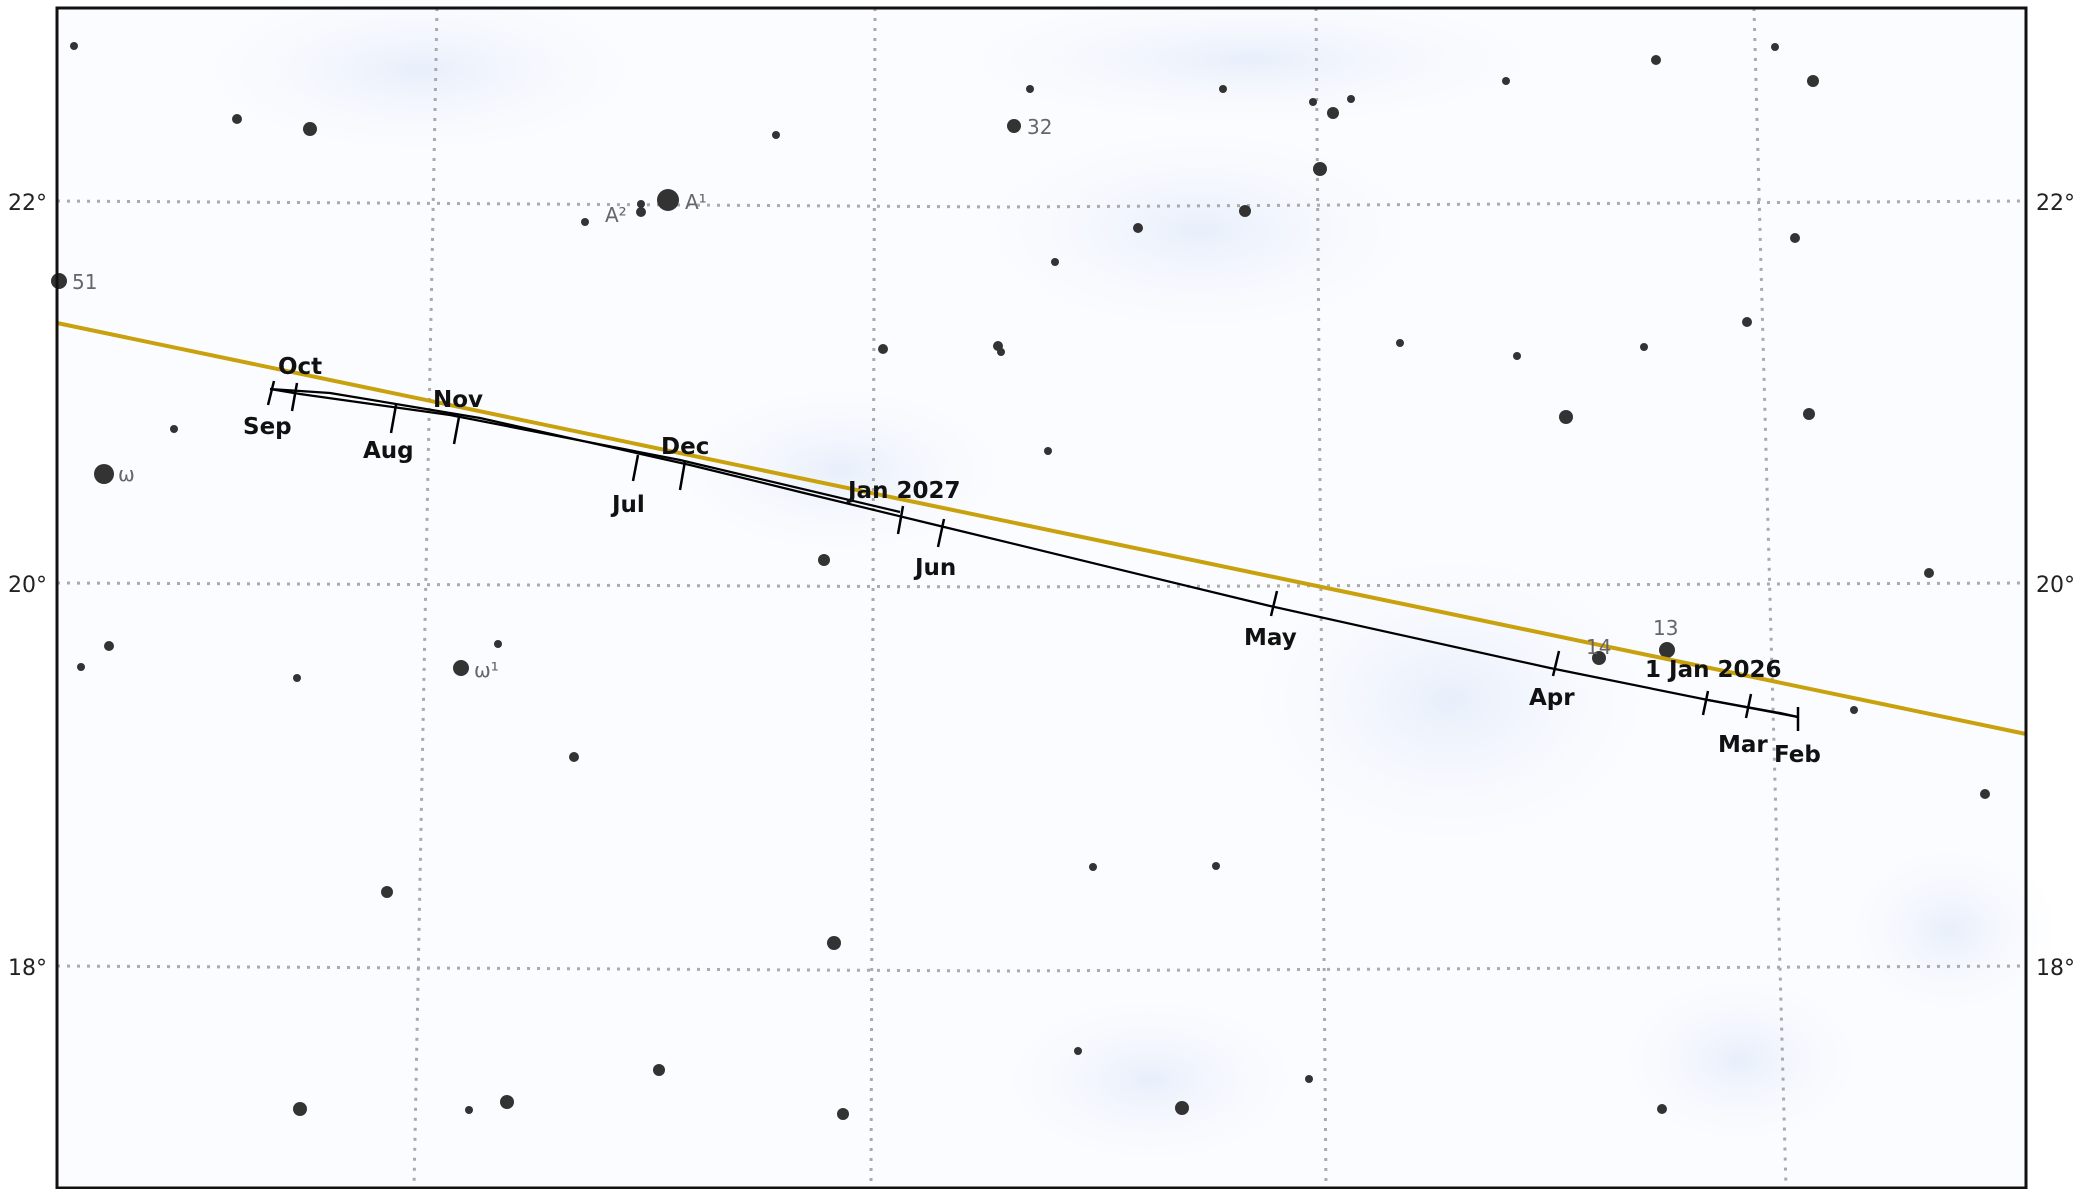  What do you see at coordinates (1552, 698) in the screenshot?
I see `month-label-apr: Apr` at bounding box center [1552, 698].